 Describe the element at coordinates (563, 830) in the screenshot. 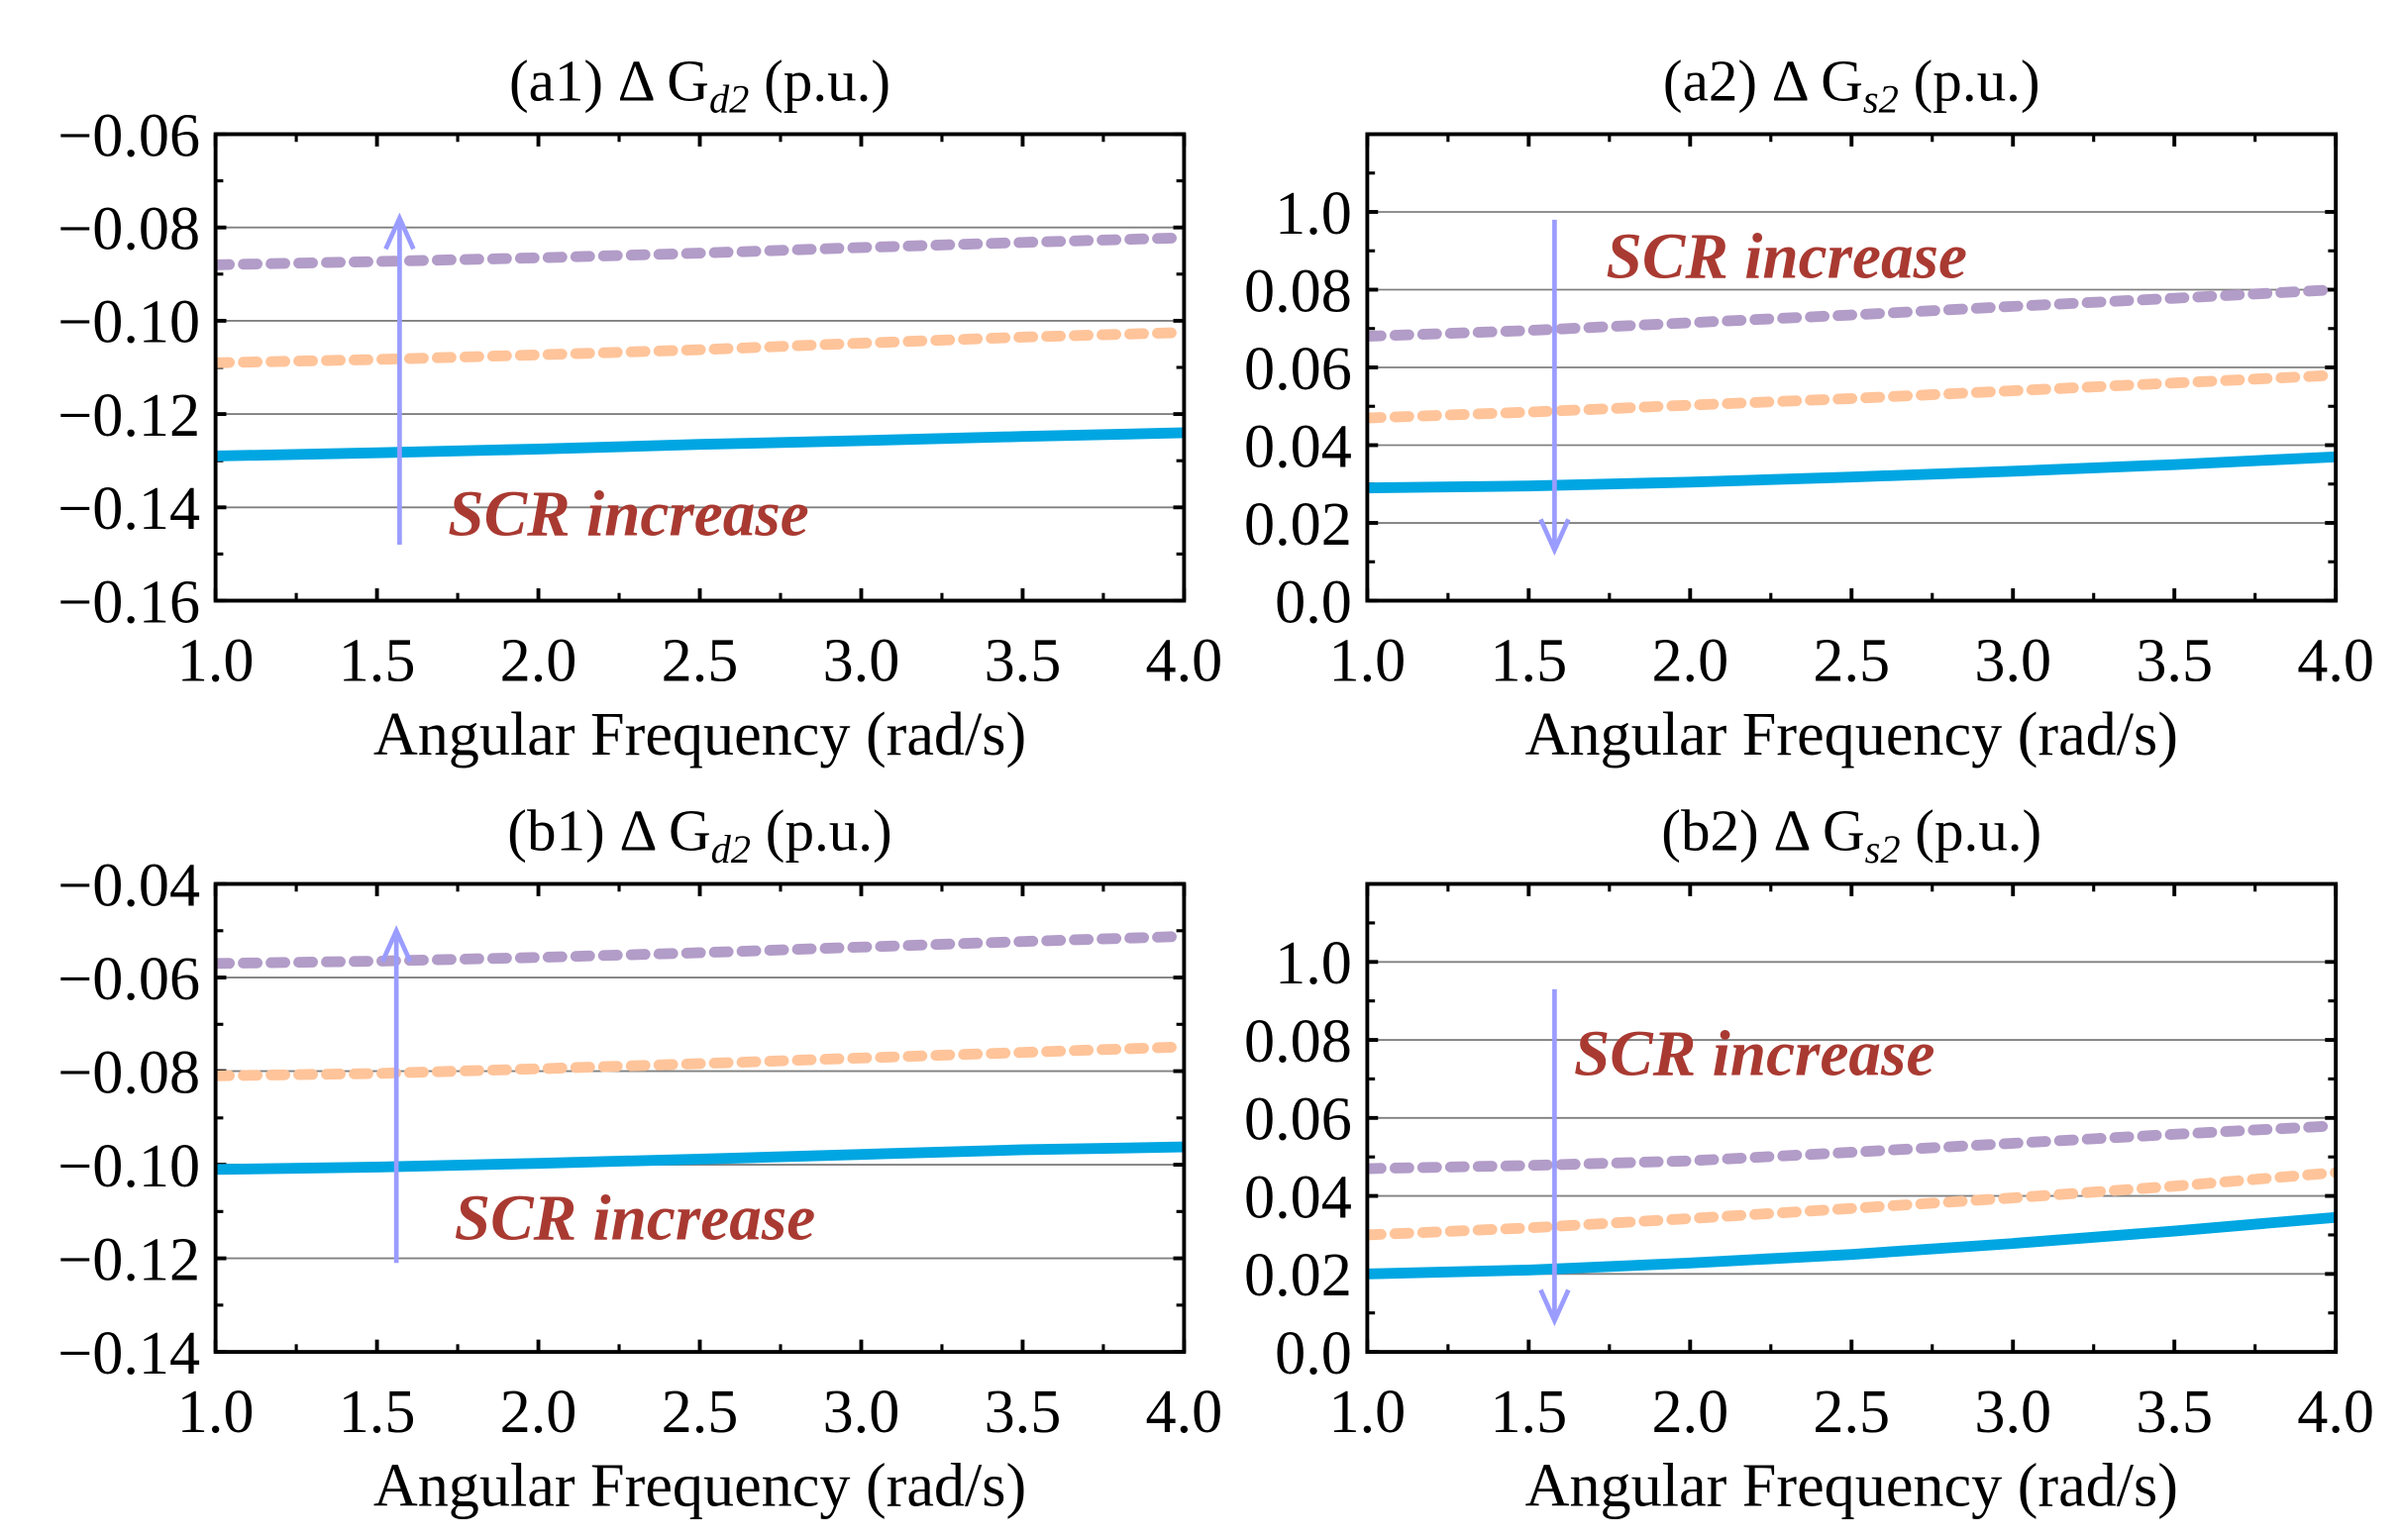

I see `title-label: (b1)` at that location.